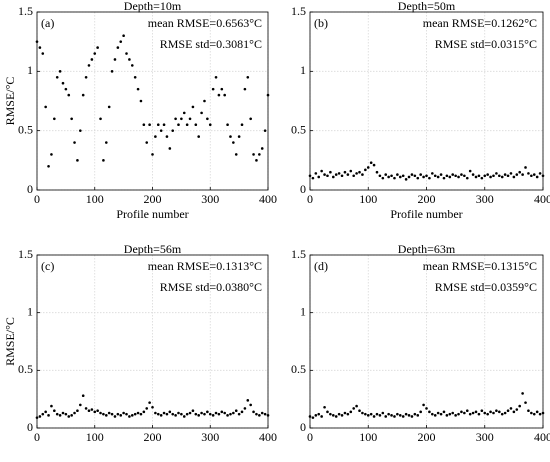 The height and width of the screenshot is (462, 550). I want to click on annotation: RMSE std=0.0380°C, so click(211, 287).